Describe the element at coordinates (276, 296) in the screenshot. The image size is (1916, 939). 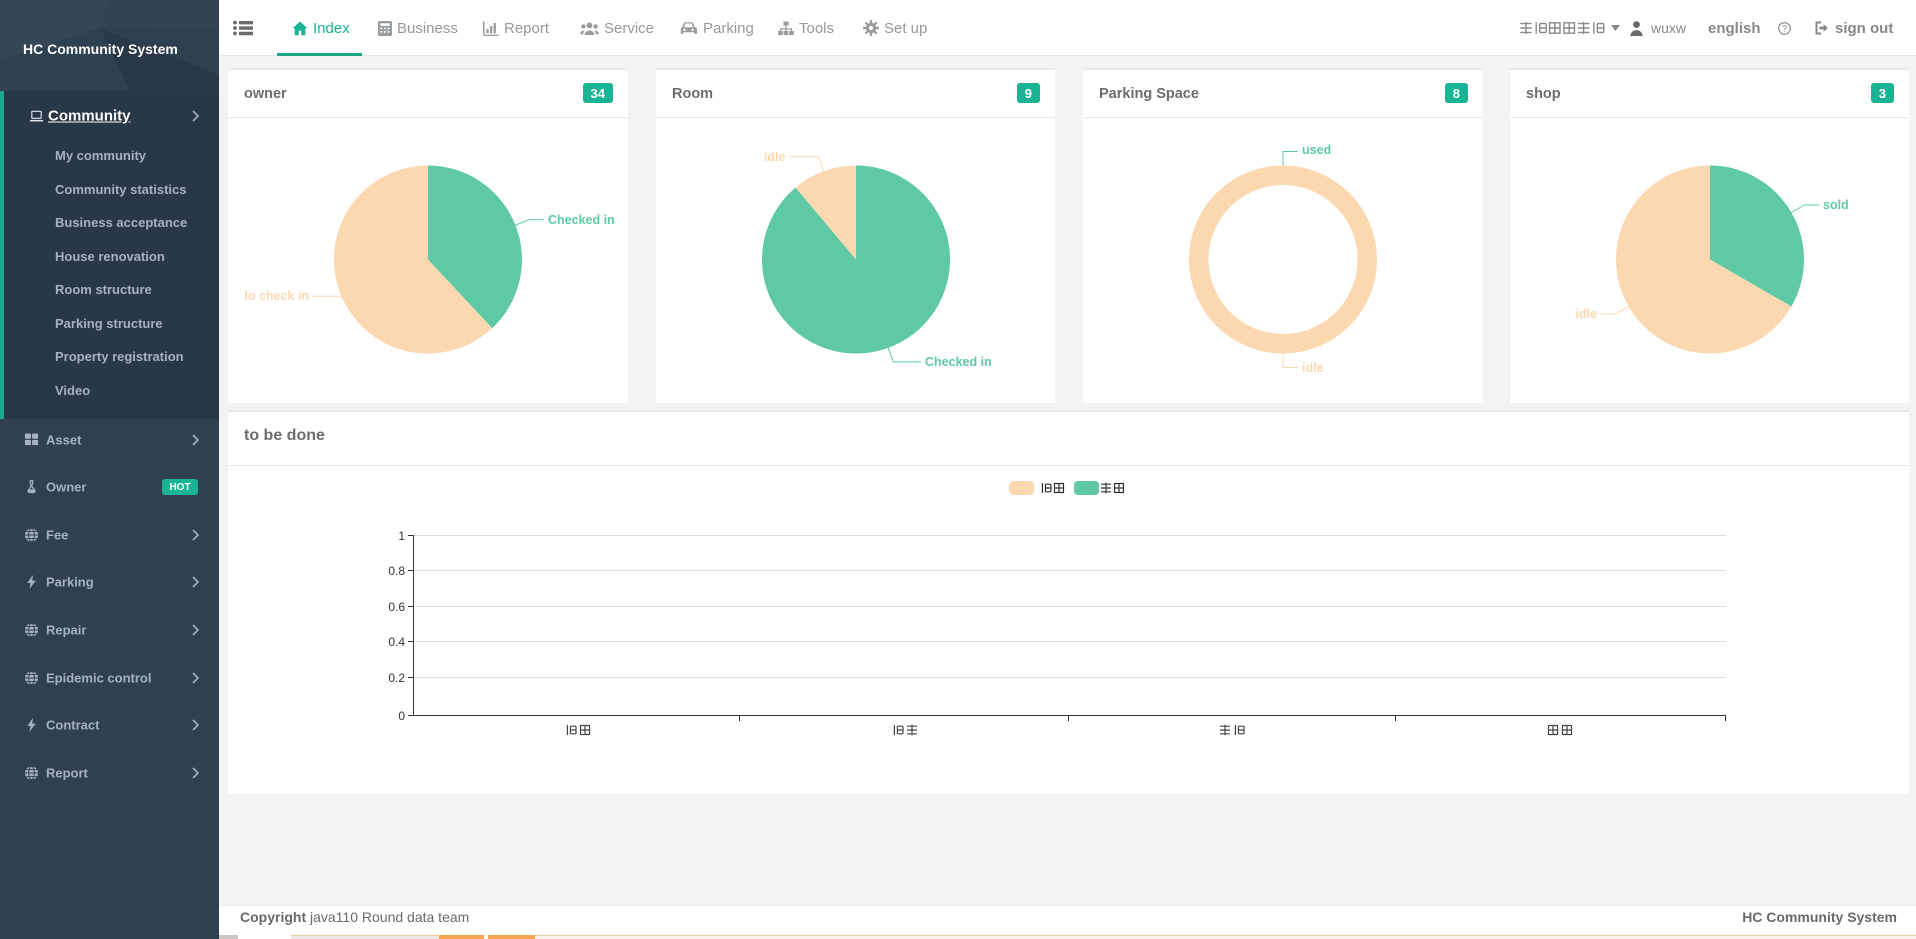
I see `svg-text: lo check in` at that location.